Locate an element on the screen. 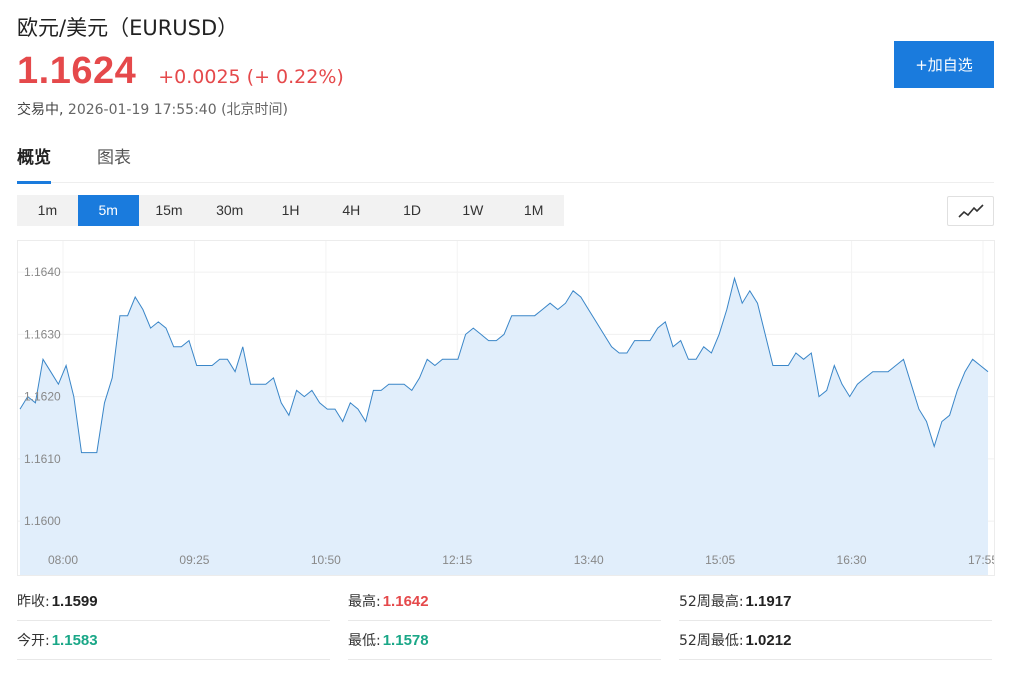  x-tick-label: 13:40 is located at coordinates (589, 560).